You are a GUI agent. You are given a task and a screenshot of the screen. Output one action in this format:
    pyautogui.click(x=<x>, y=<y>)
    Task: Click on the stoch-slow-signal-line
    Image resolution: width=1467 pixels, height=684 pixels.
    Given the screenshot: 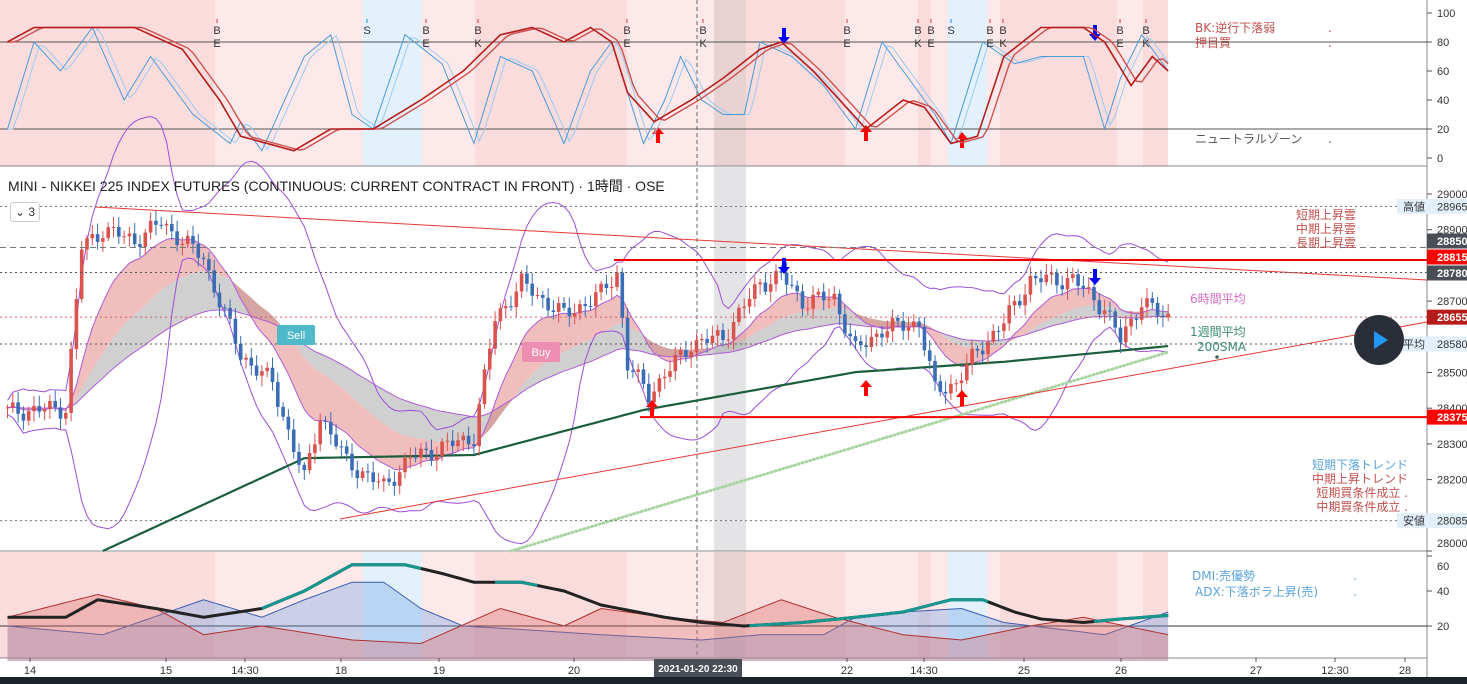 What is the action you would take?
    pyautogui.click(x=588, y=88)
    